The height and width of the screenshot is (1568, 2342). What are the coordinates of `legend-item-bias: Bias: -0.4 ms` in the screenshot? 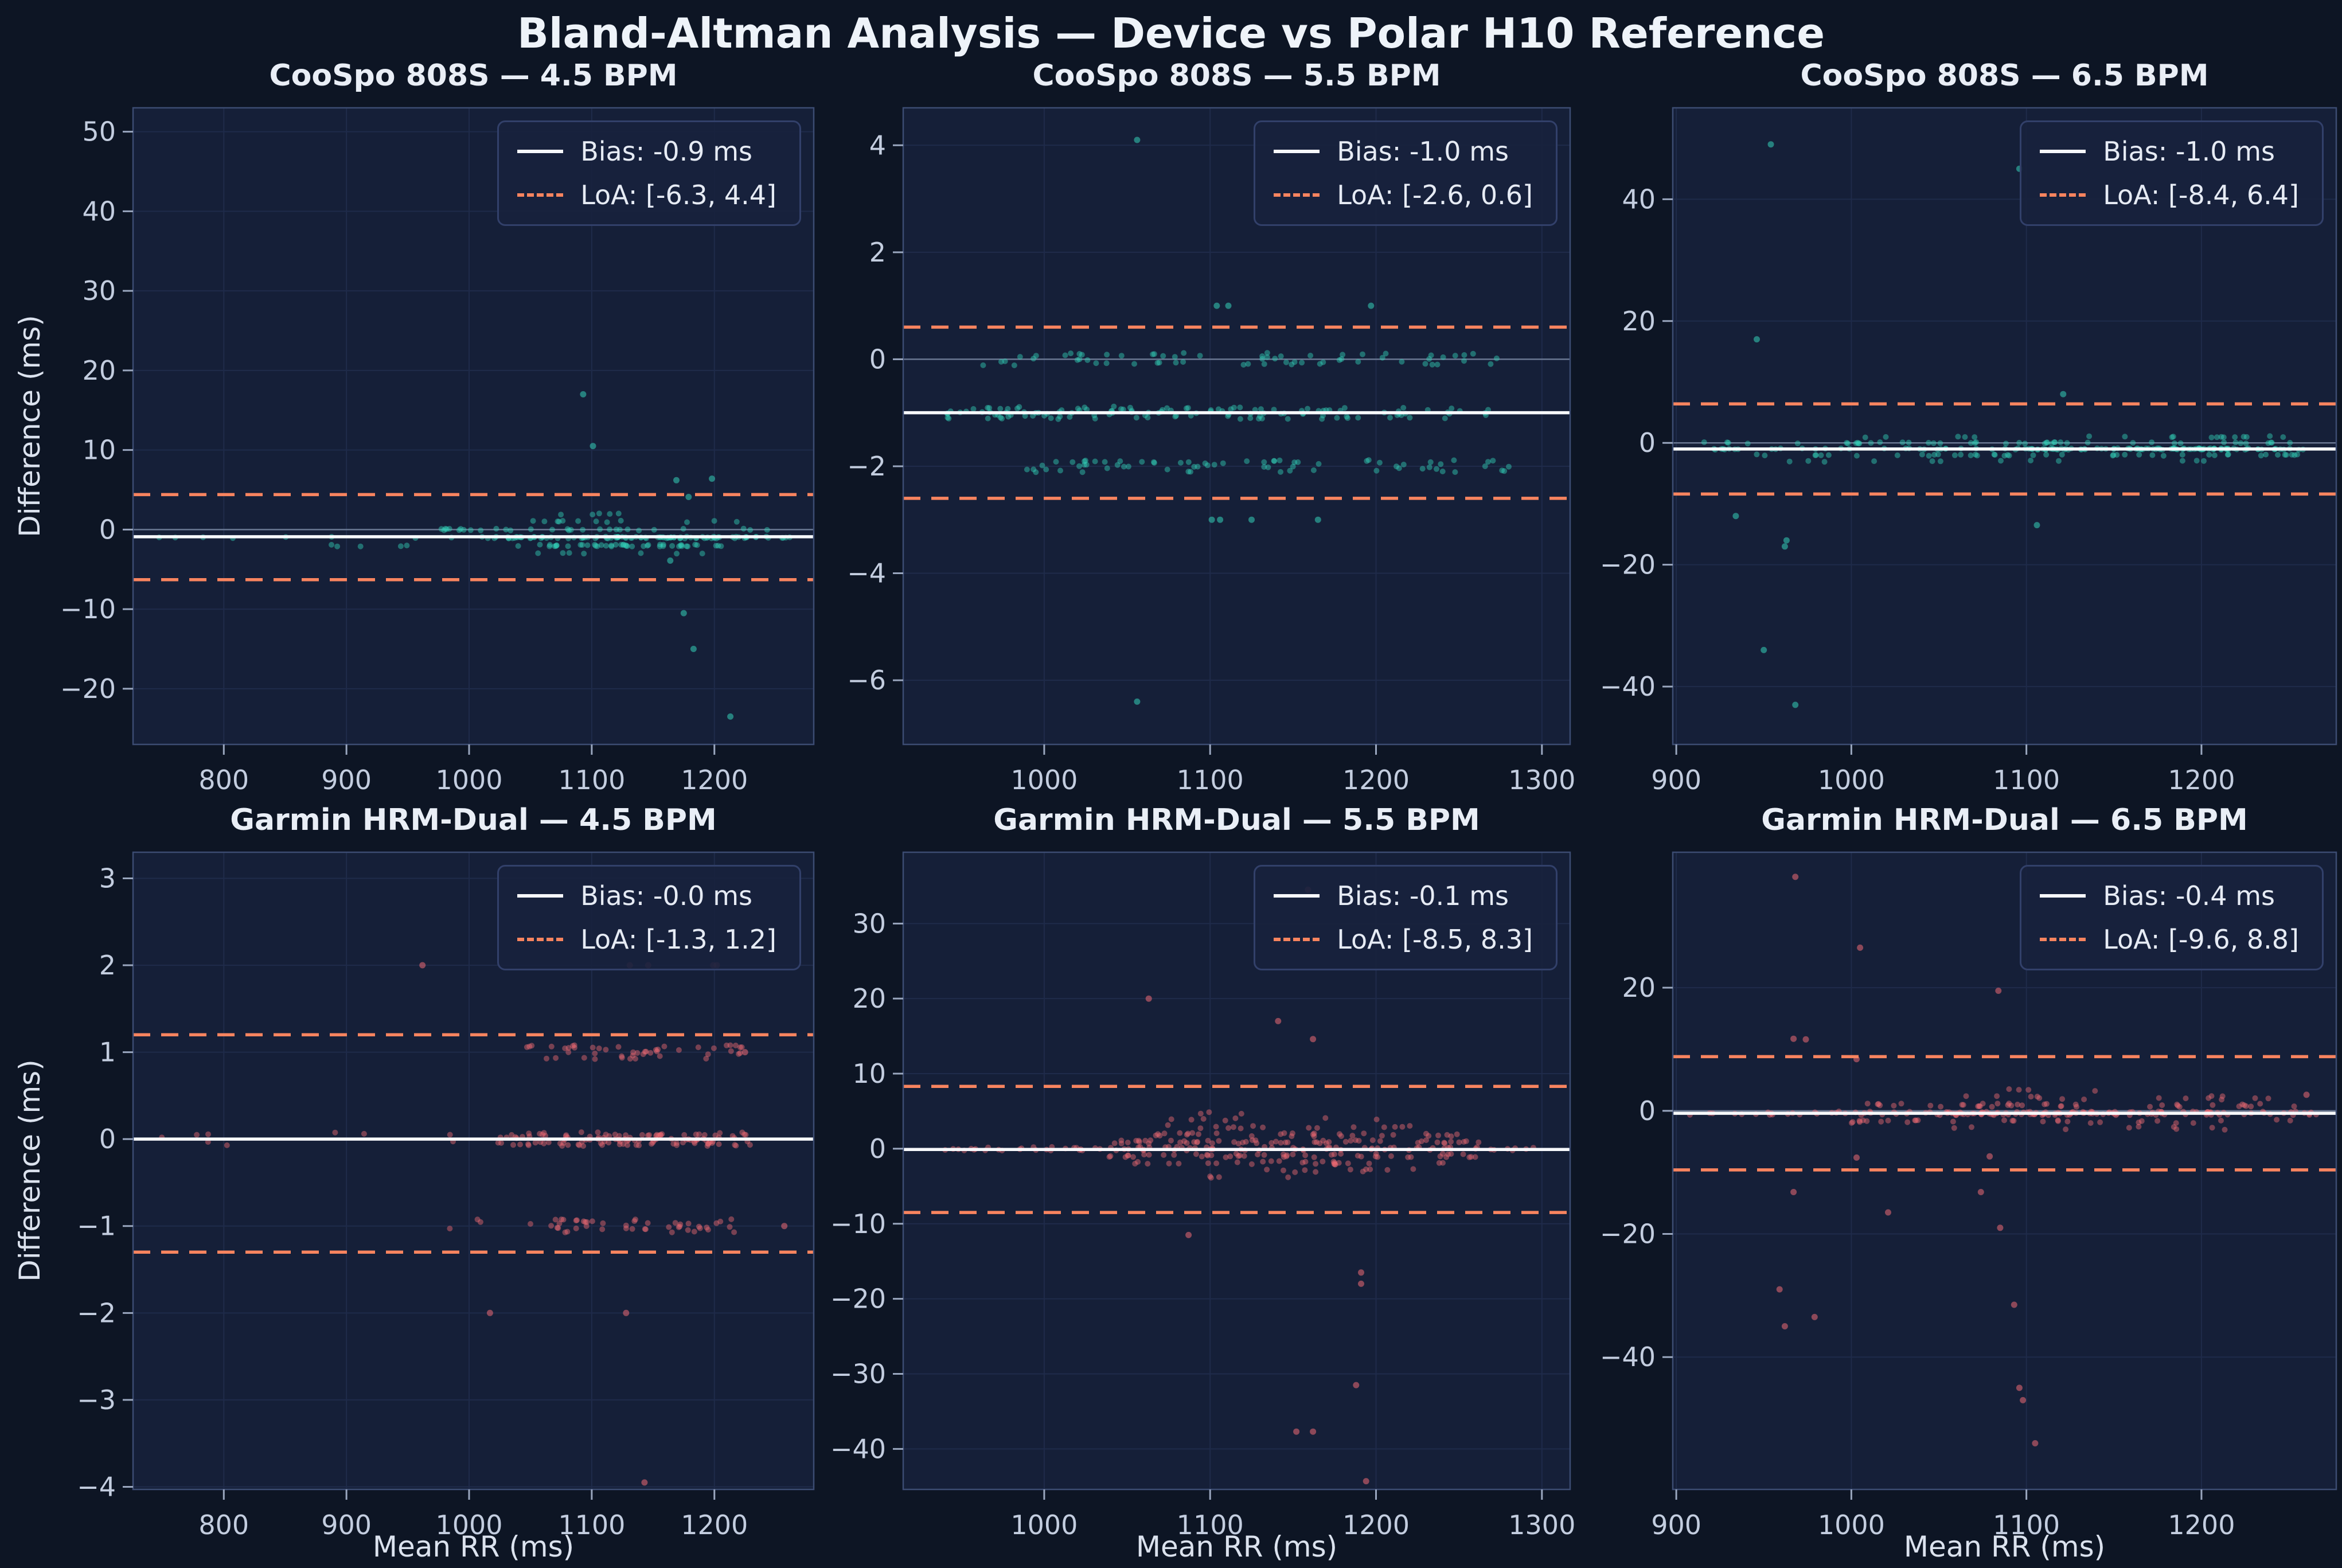 It's located at (2169, 896).